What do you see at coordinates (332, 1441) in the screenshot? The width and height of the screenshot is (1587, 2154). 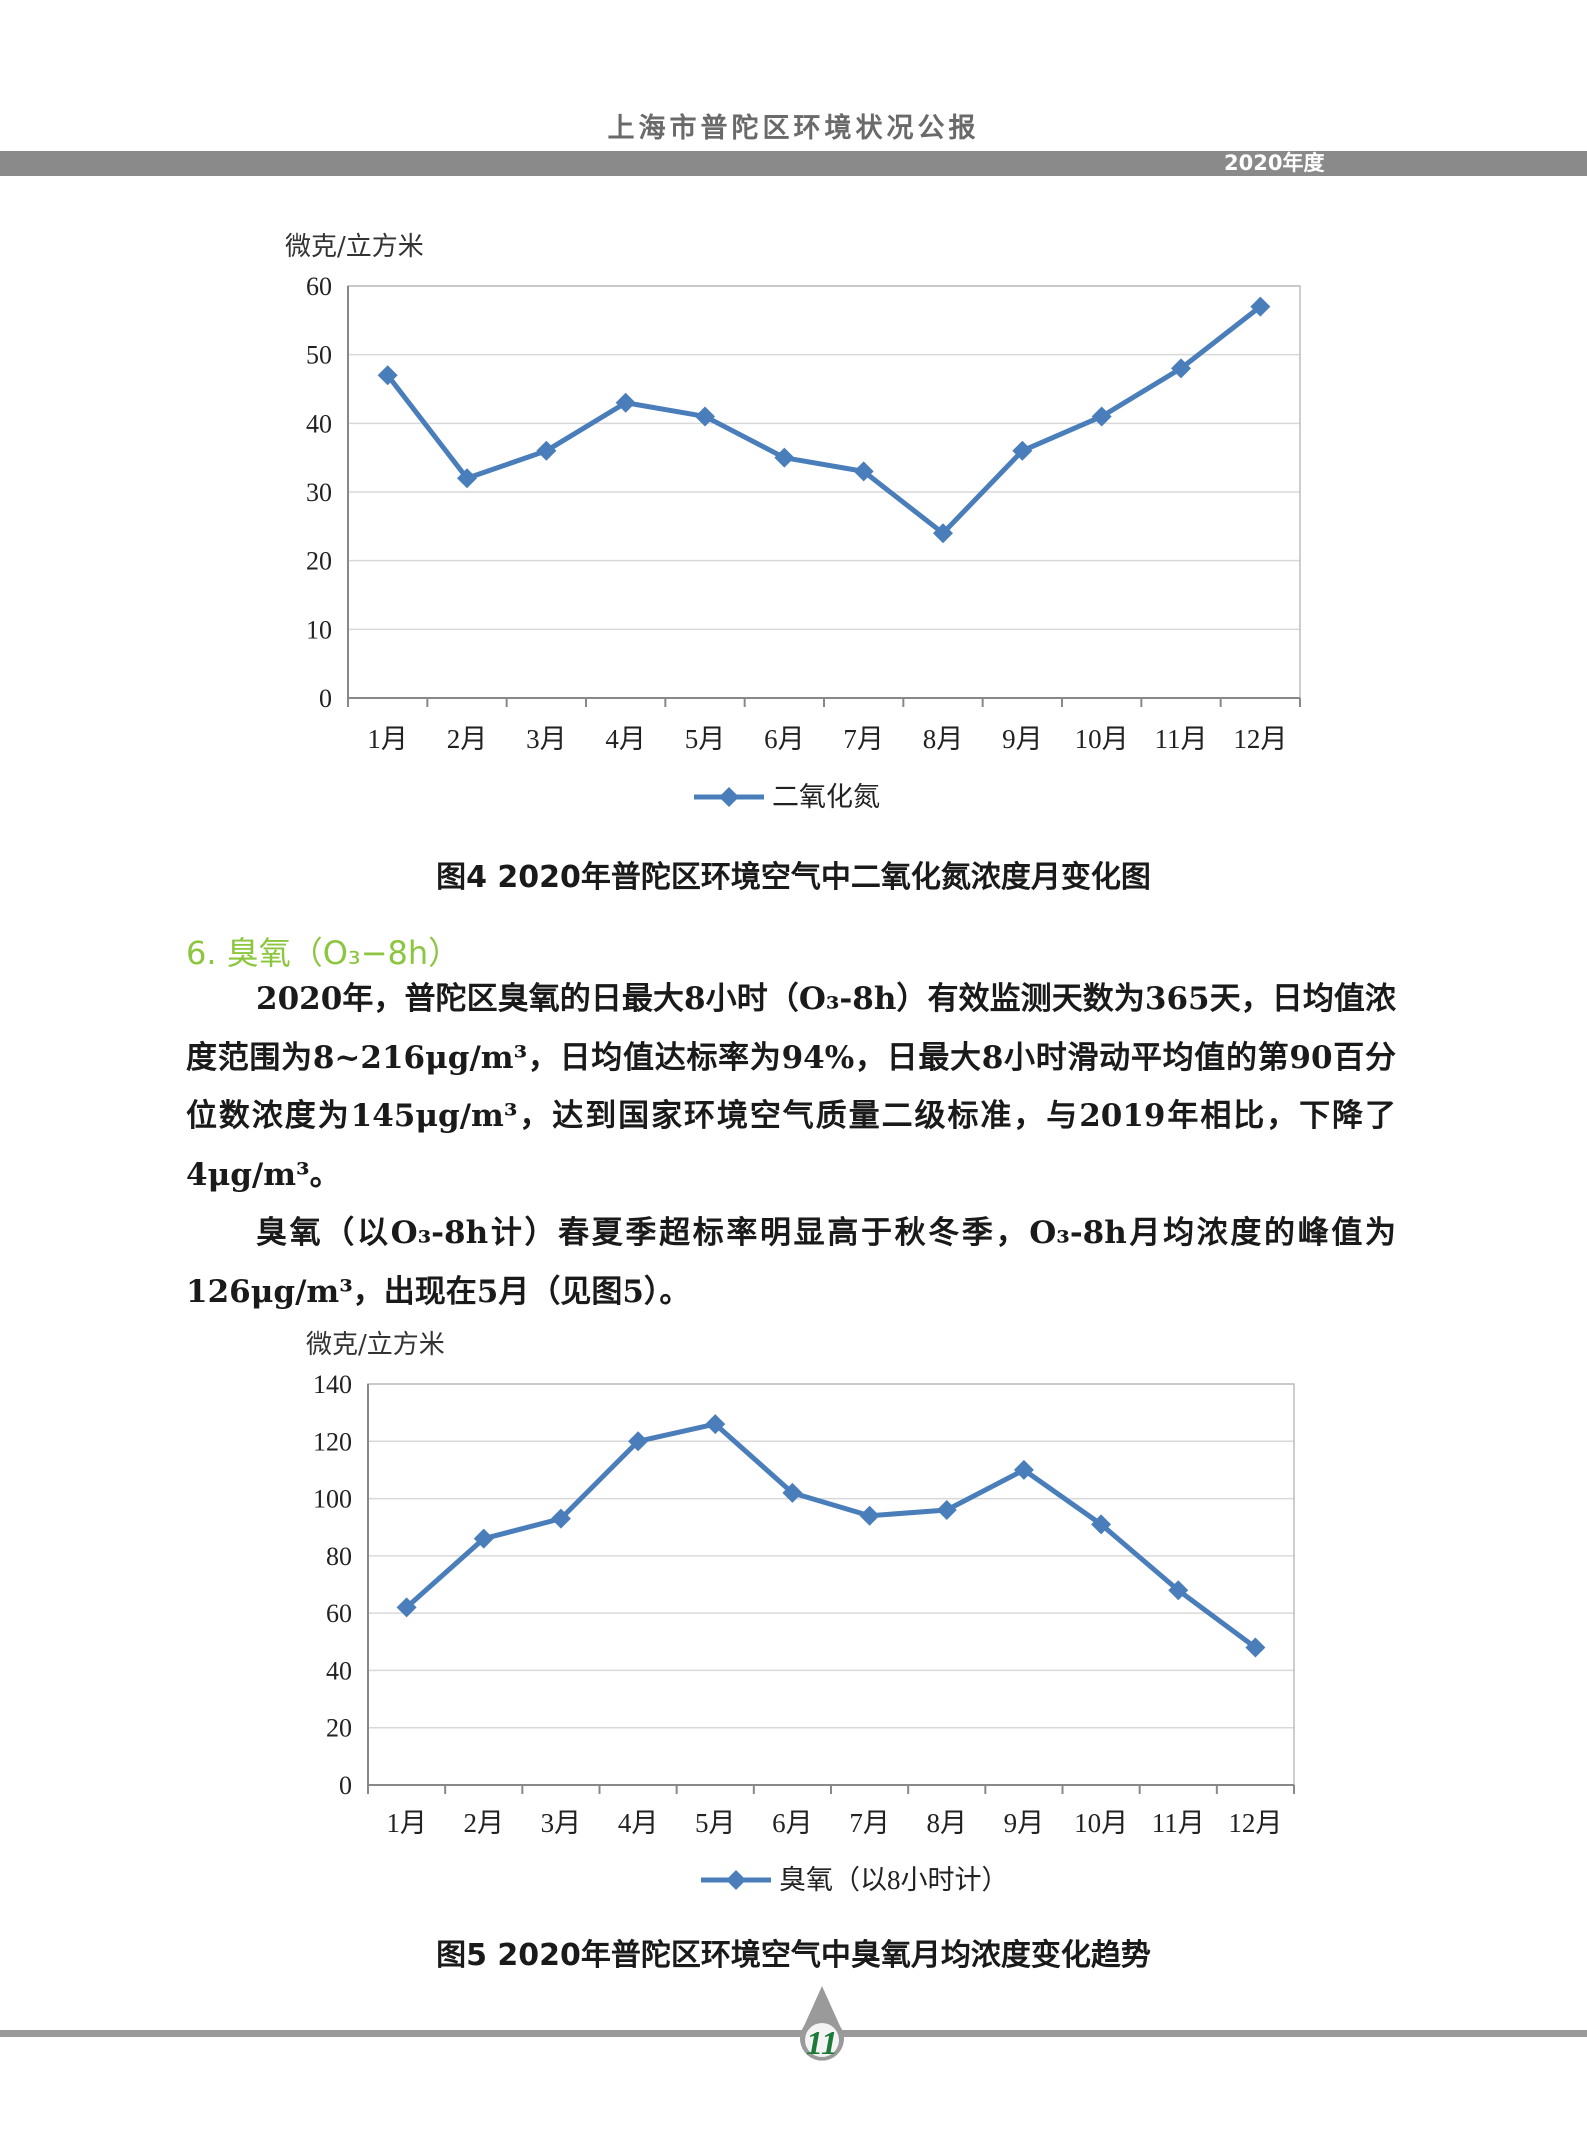 I see `y-tick-label: 120` at bounding box center [332, 1441].